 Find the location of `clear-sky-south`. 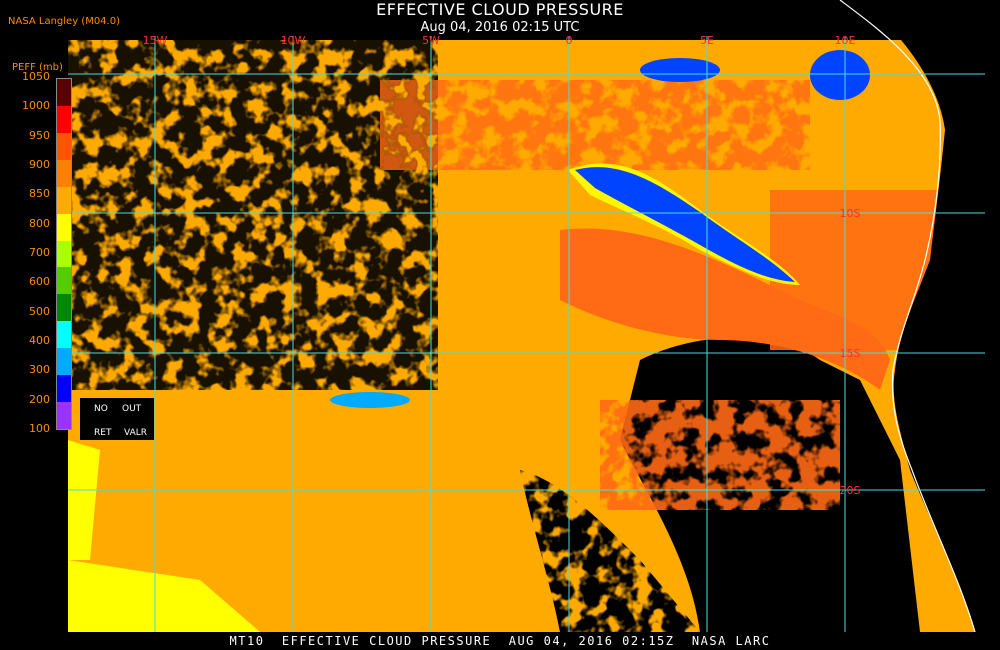

clear-sky-south is located at coordinates (610, 551).